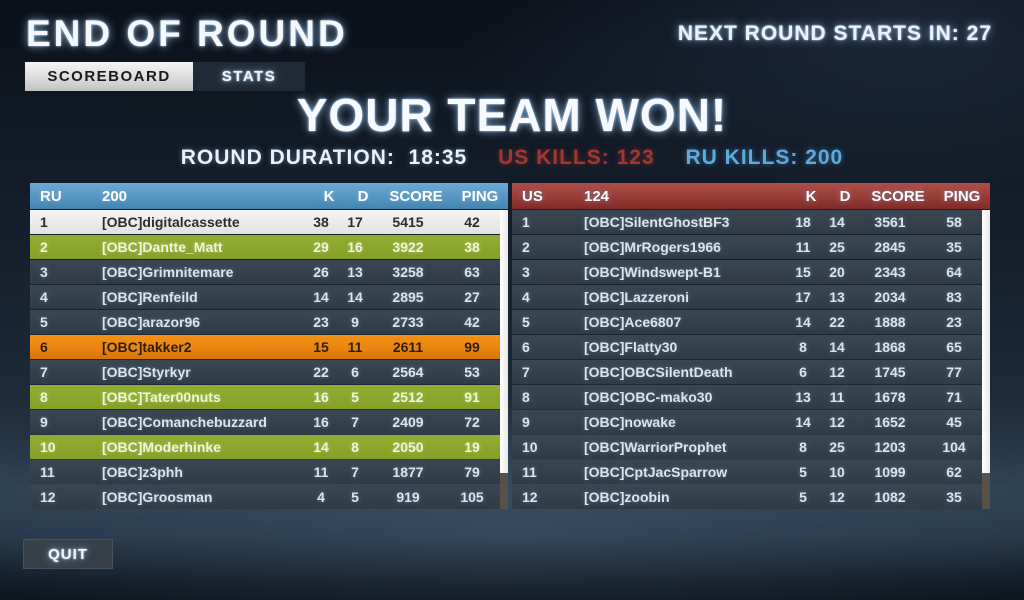 This screenshot has width=1024, height=600. Describe the element at coordinates (265, 497) in the screenshot. I see `table-row: 12 [OBC]Groosman 4 5 919 105` at that location.